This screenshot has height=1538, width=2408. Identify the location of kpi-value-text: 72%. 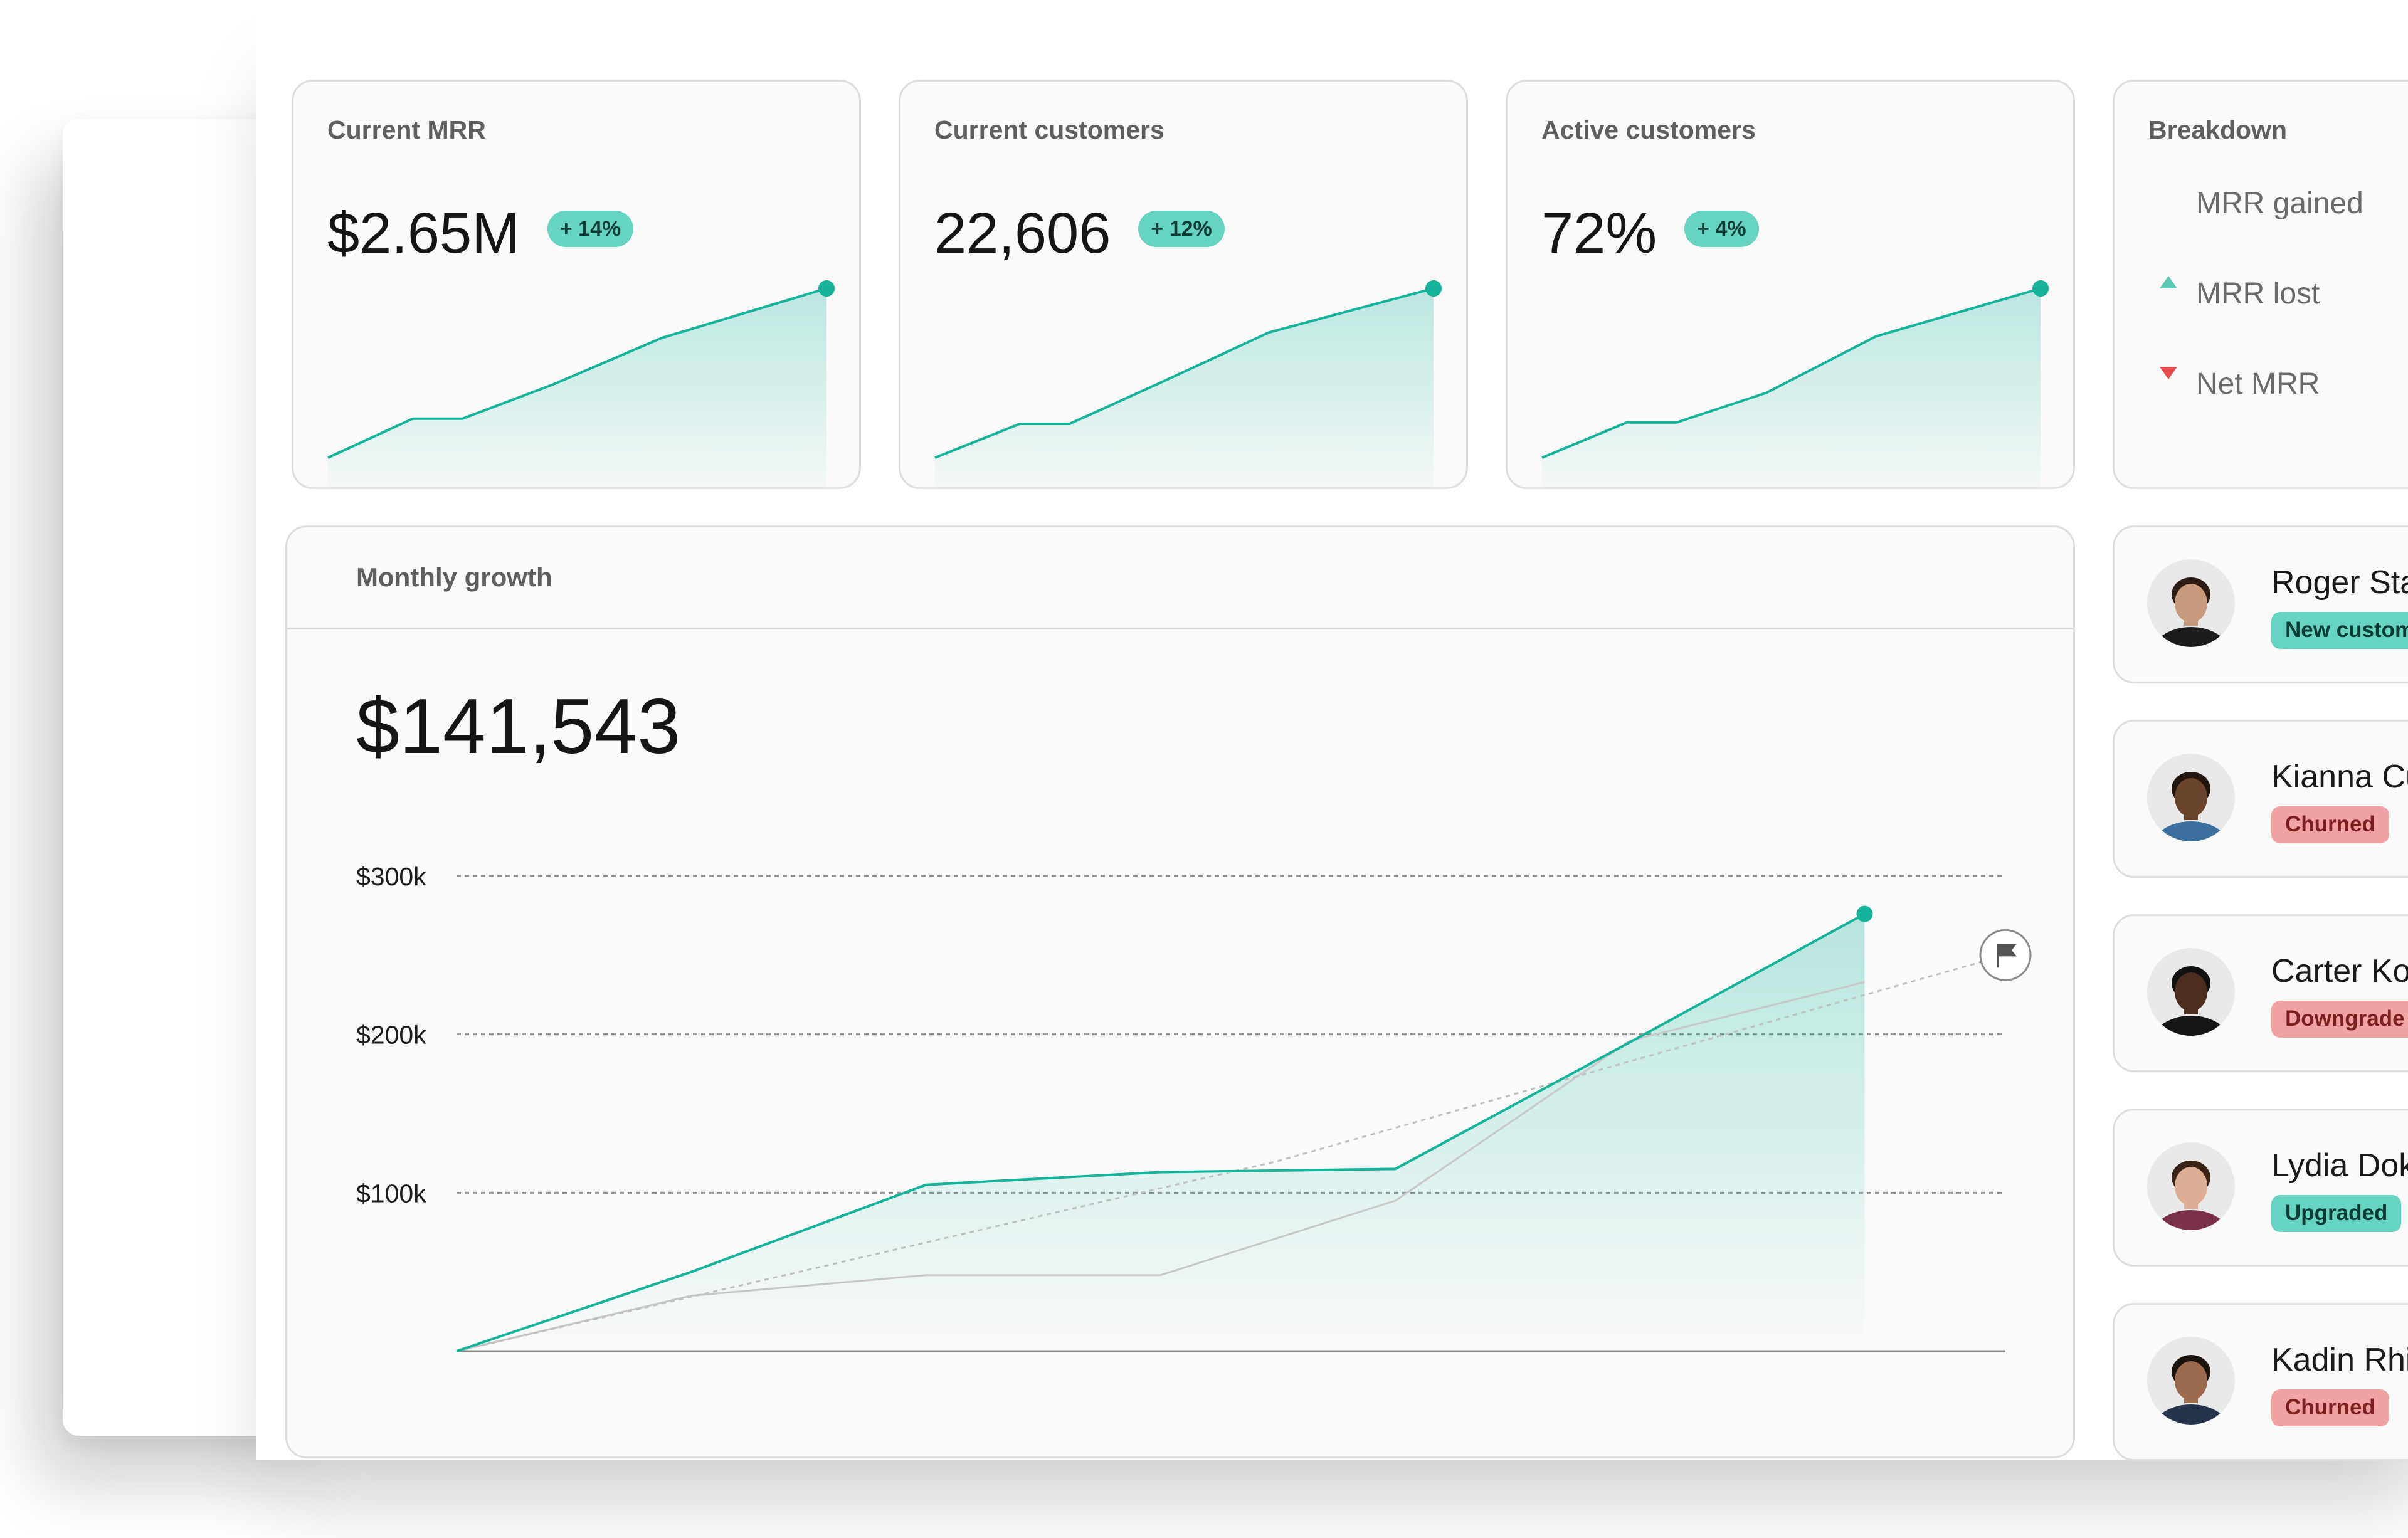
(1599, 233).